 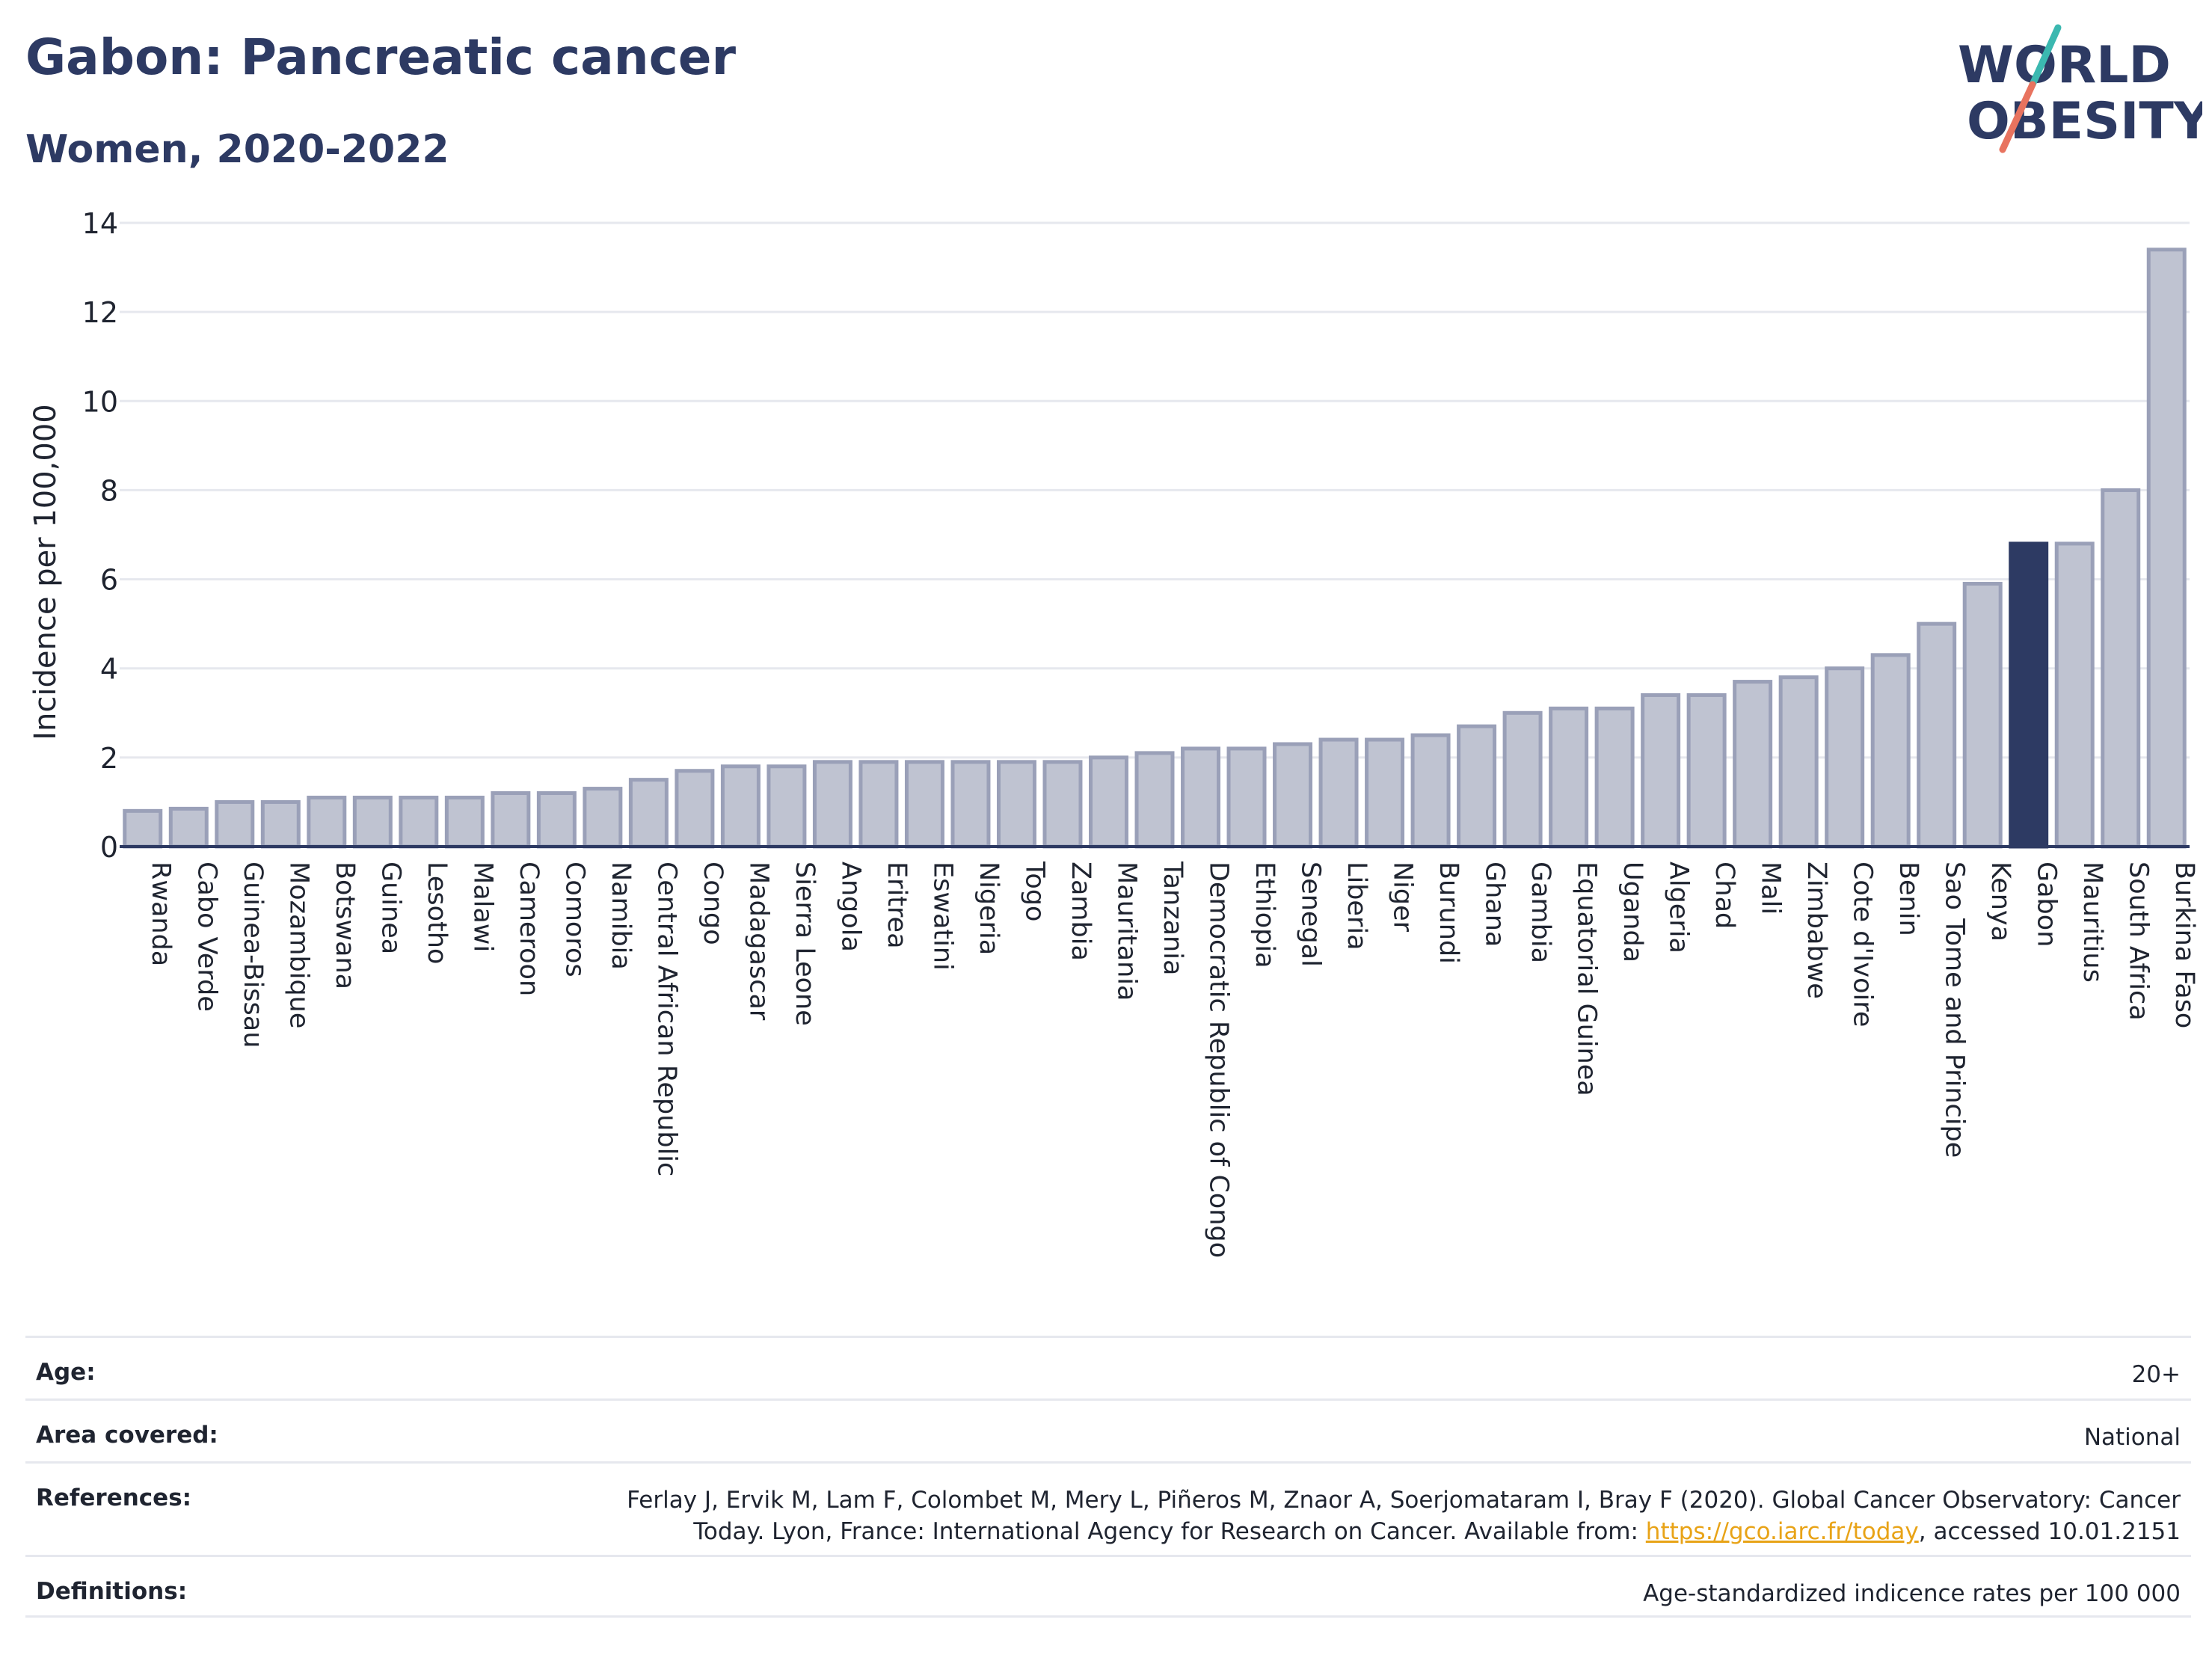 What do you see at coordinates (2121, 668) in the screenshot?
I see `bar-south-africa` at bounding box center [2121, 668].